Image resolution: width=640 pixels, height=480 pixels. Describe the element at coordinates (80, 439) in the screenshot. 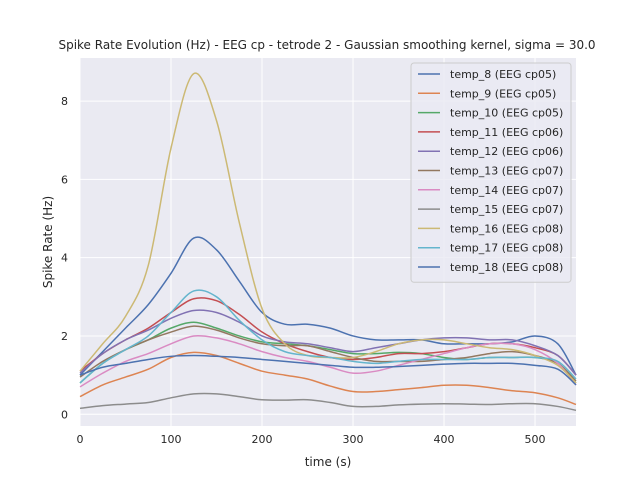

I see `x-tick-label: 0` at that location.